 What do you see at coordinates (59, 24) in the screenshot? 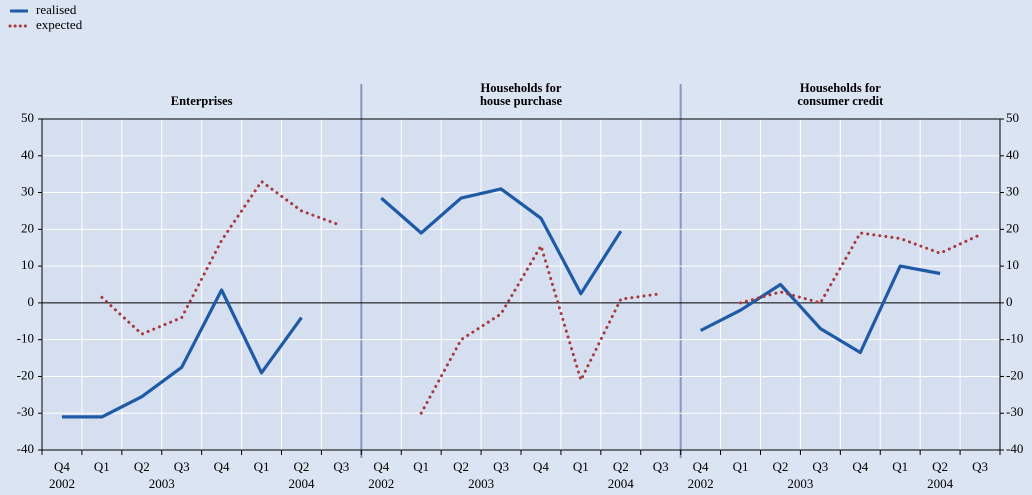
I see `legend-label: expected` at bounding box center [59, 24].